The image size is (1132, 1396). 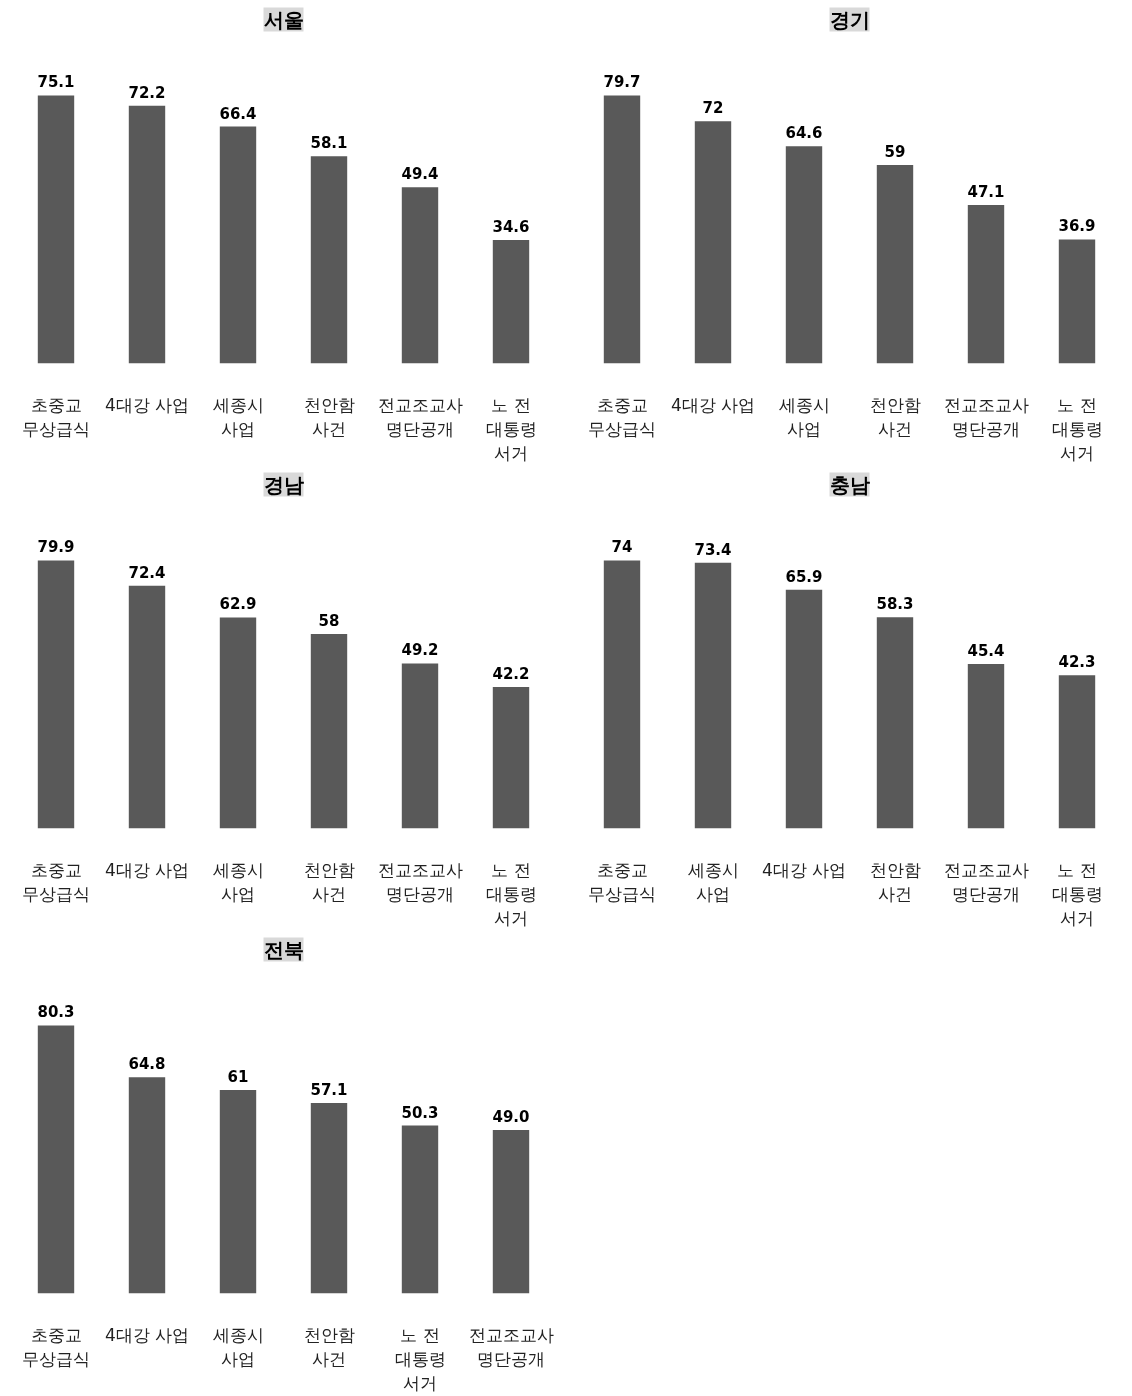 What do you see at coordinates (622, 82) in the screenshot?
I see `data-label: 79.7` at bounding box center [622, 82].